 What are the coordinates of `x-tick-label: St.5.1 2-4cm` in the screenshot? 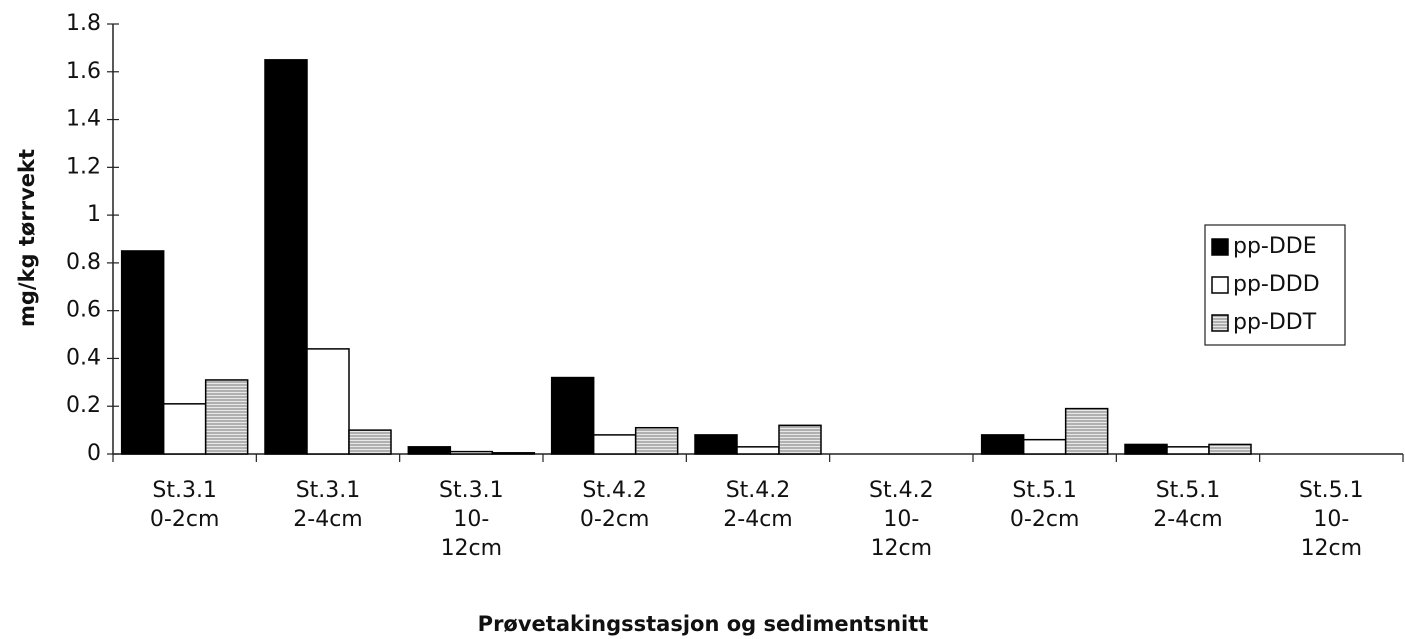 It's located at (1188, 505).